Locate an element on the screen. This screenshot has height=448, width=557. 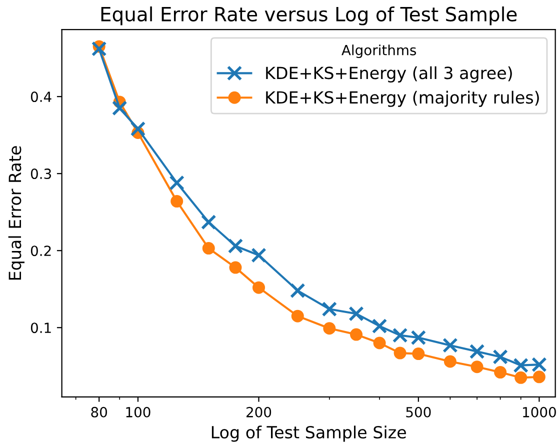
y-tick-label: 0.4 is located at coordinates (41, 97).